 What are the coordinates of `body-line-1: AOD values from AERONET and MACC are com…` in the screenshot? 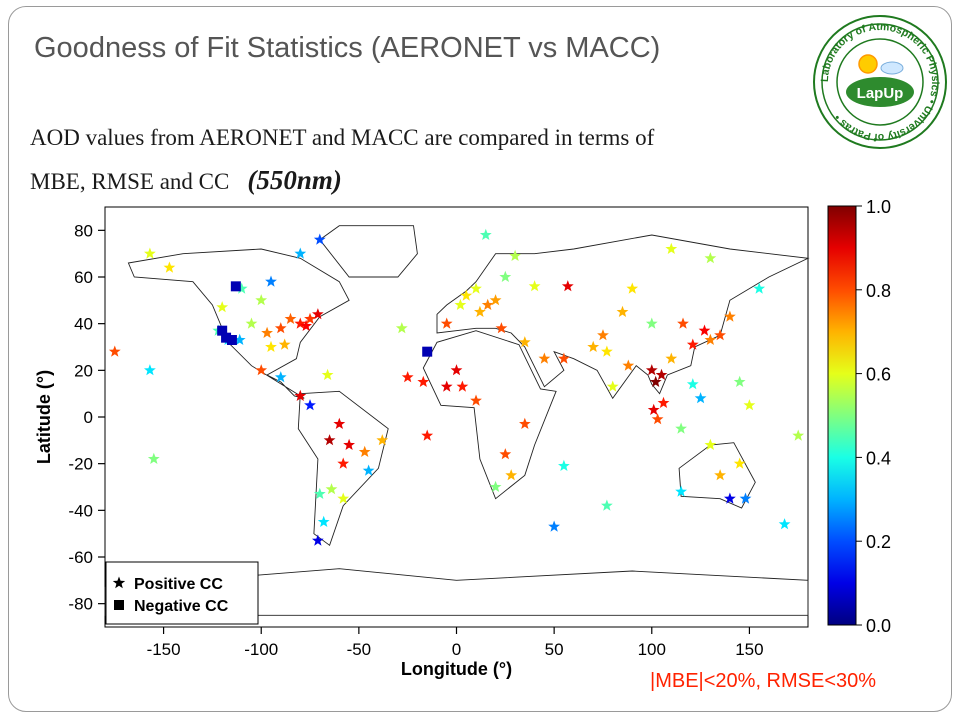 It's located at (342, 137).